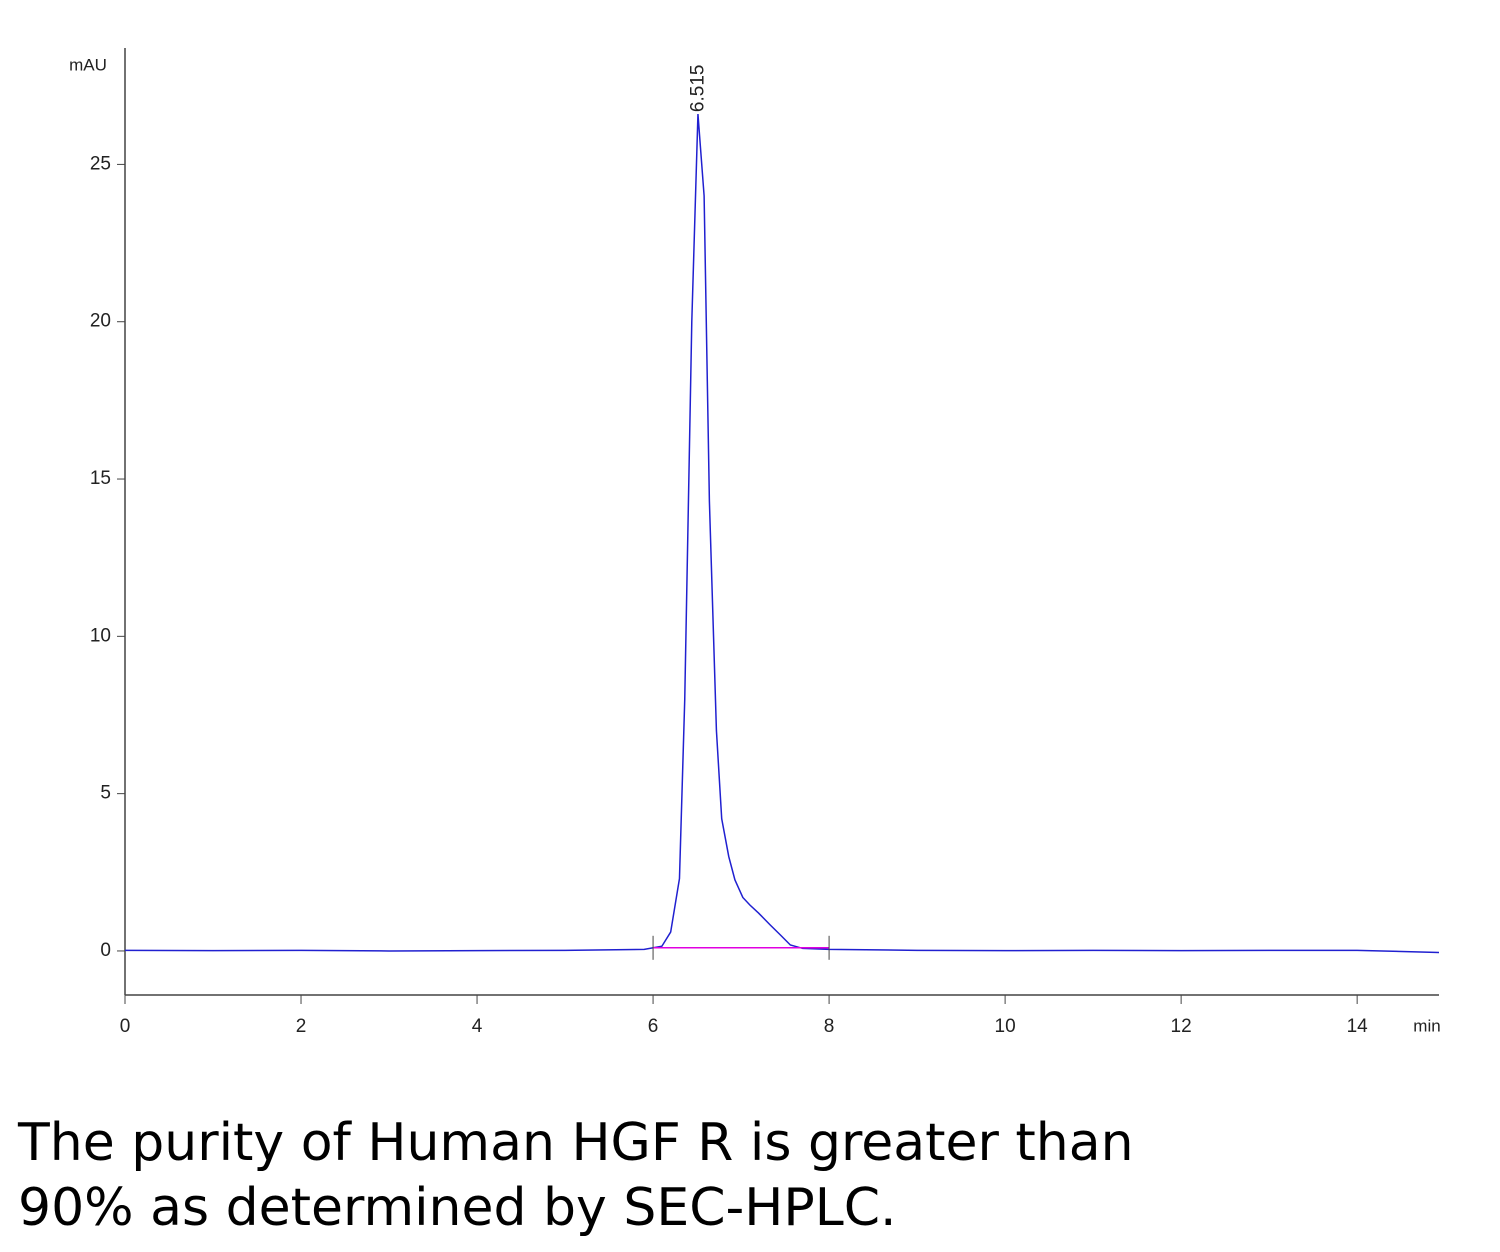 The image size is (1500, 1252). Describe the element at coordinates (829, 1026) in the screenshot. I see `x-tick-label: 8` at that location.